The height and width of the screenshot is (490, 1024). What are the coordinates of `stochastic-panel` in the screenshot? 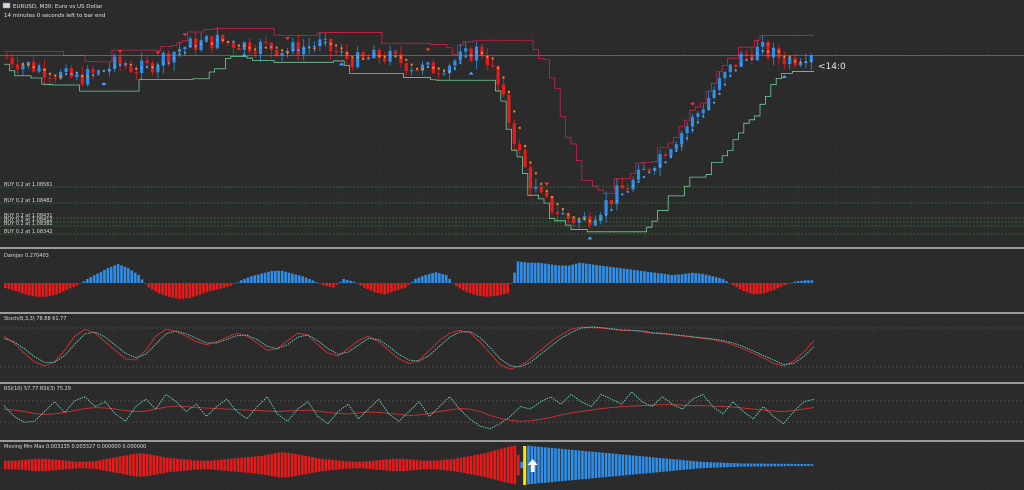 It's located at (512, 348).